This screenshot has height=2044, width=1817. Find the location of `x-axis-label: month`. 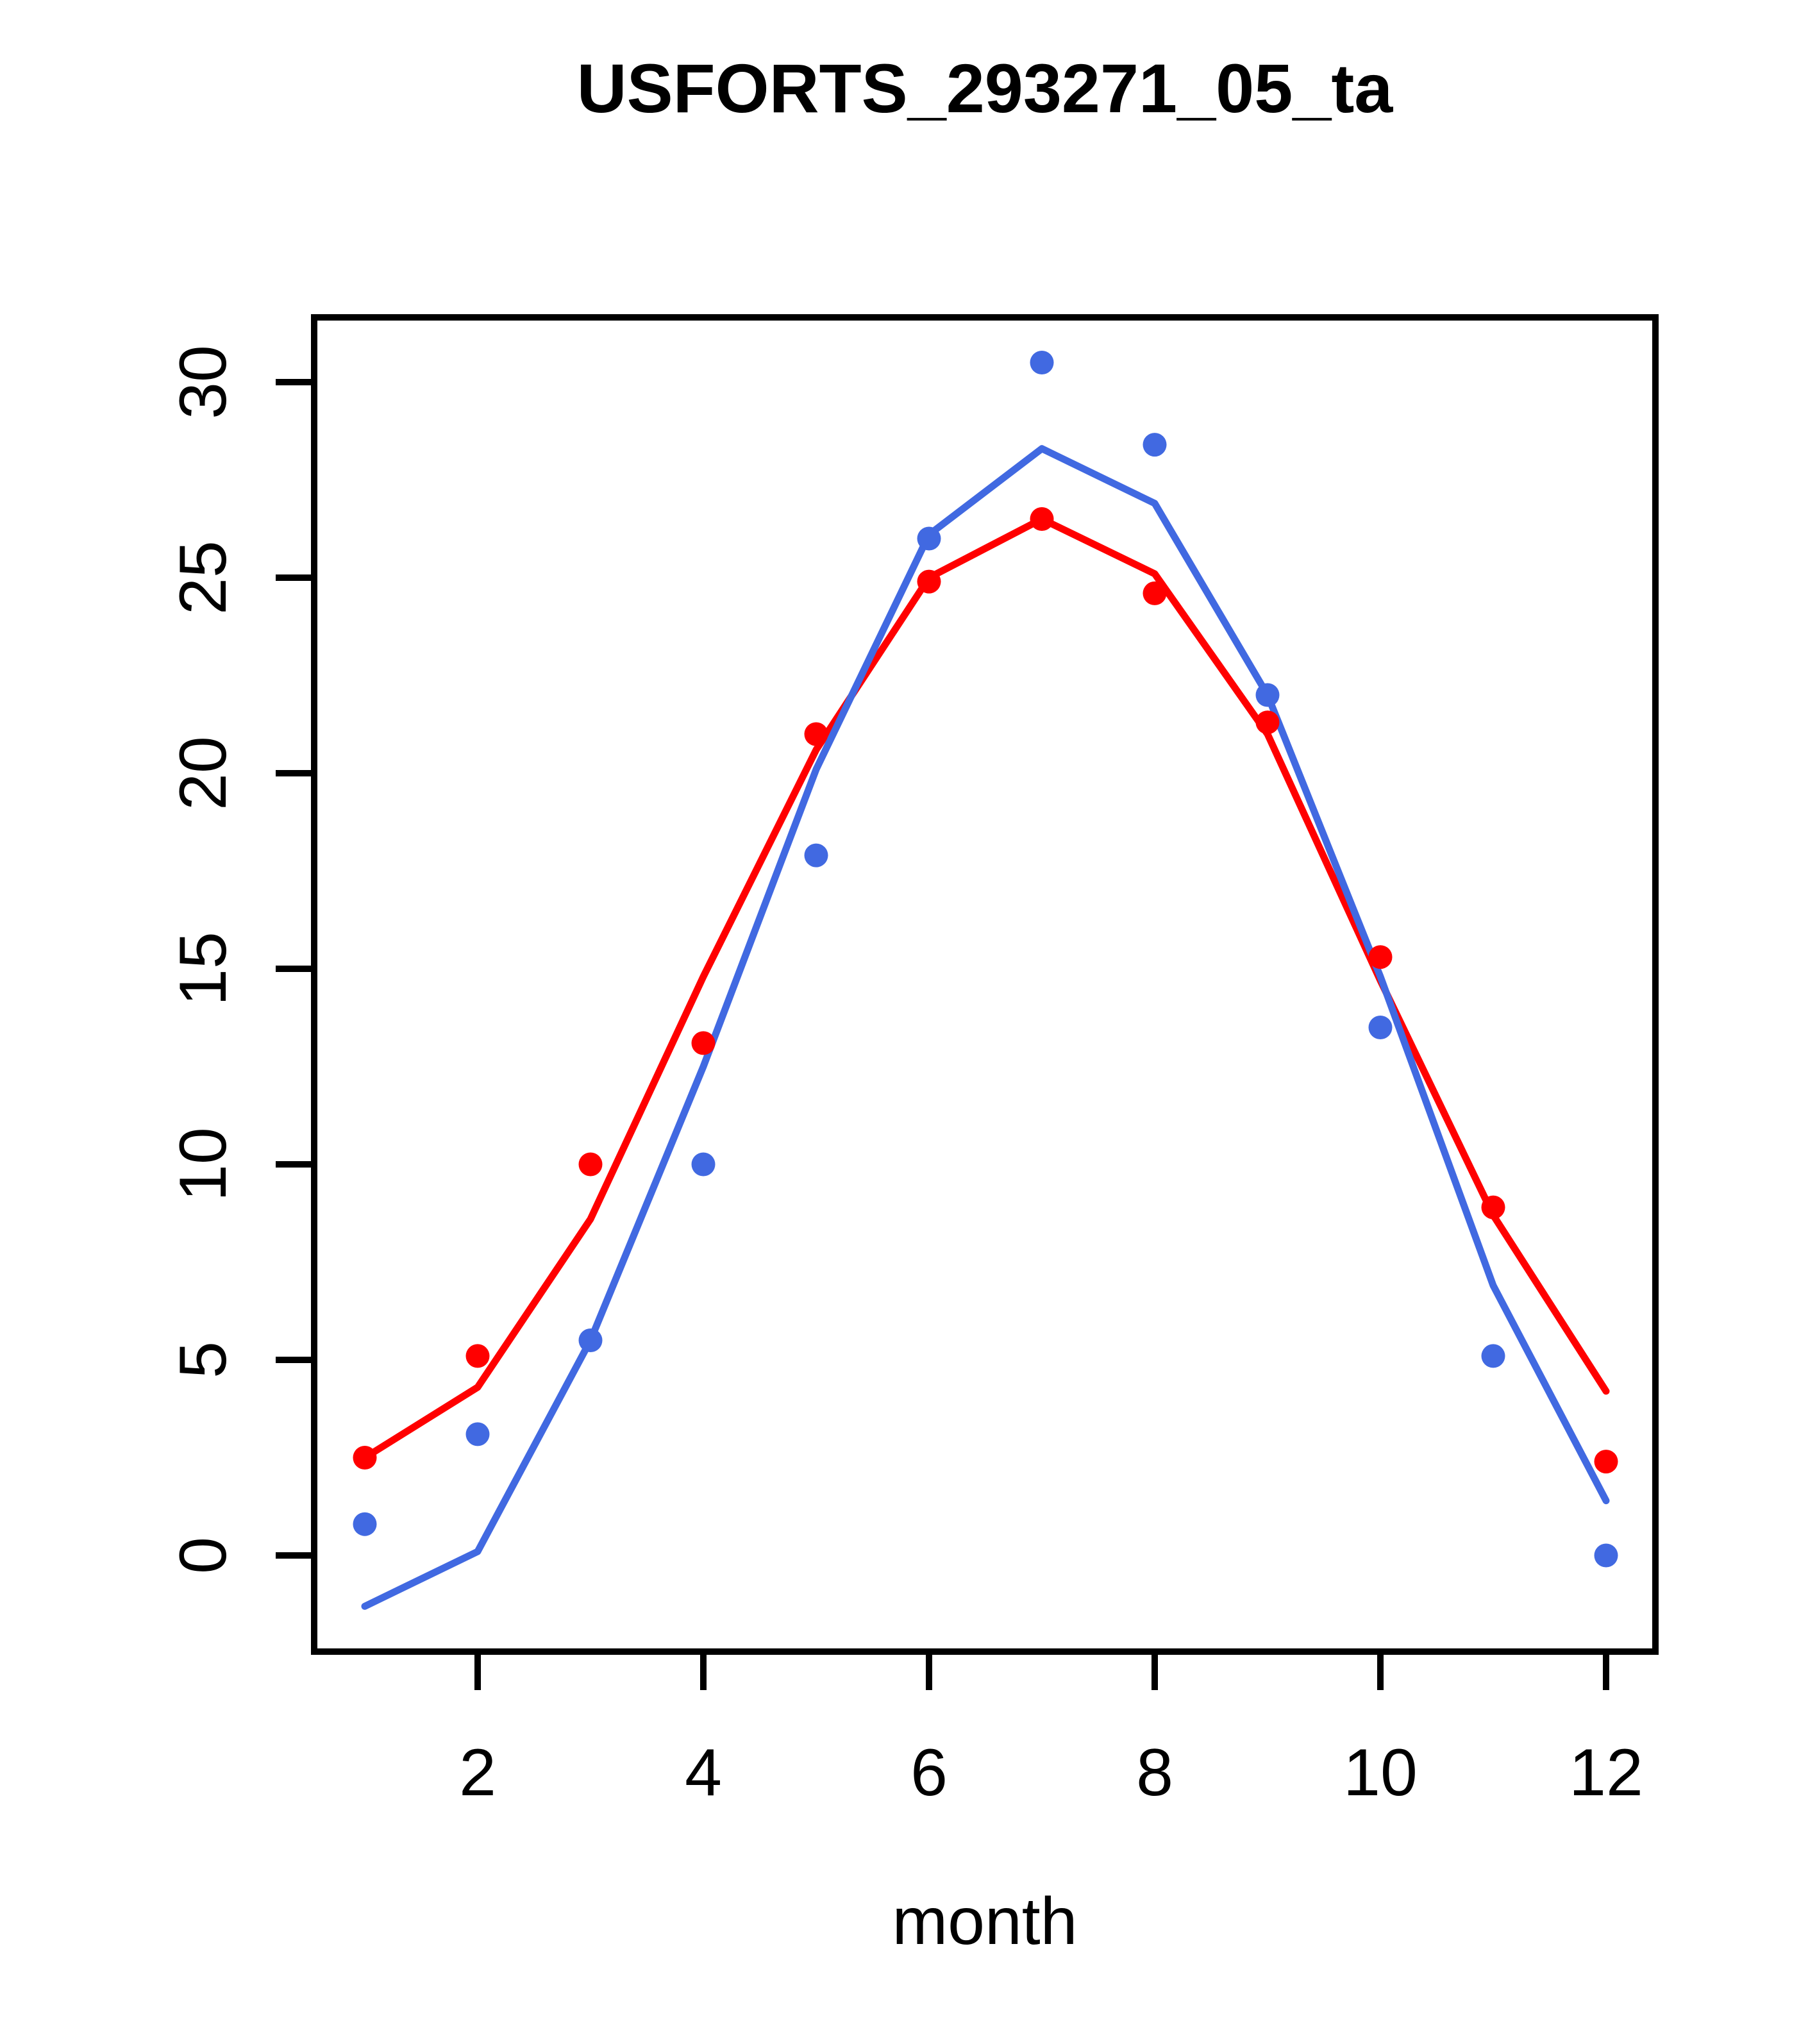

x-axis-label: month is located at coordinates (984, 1921).